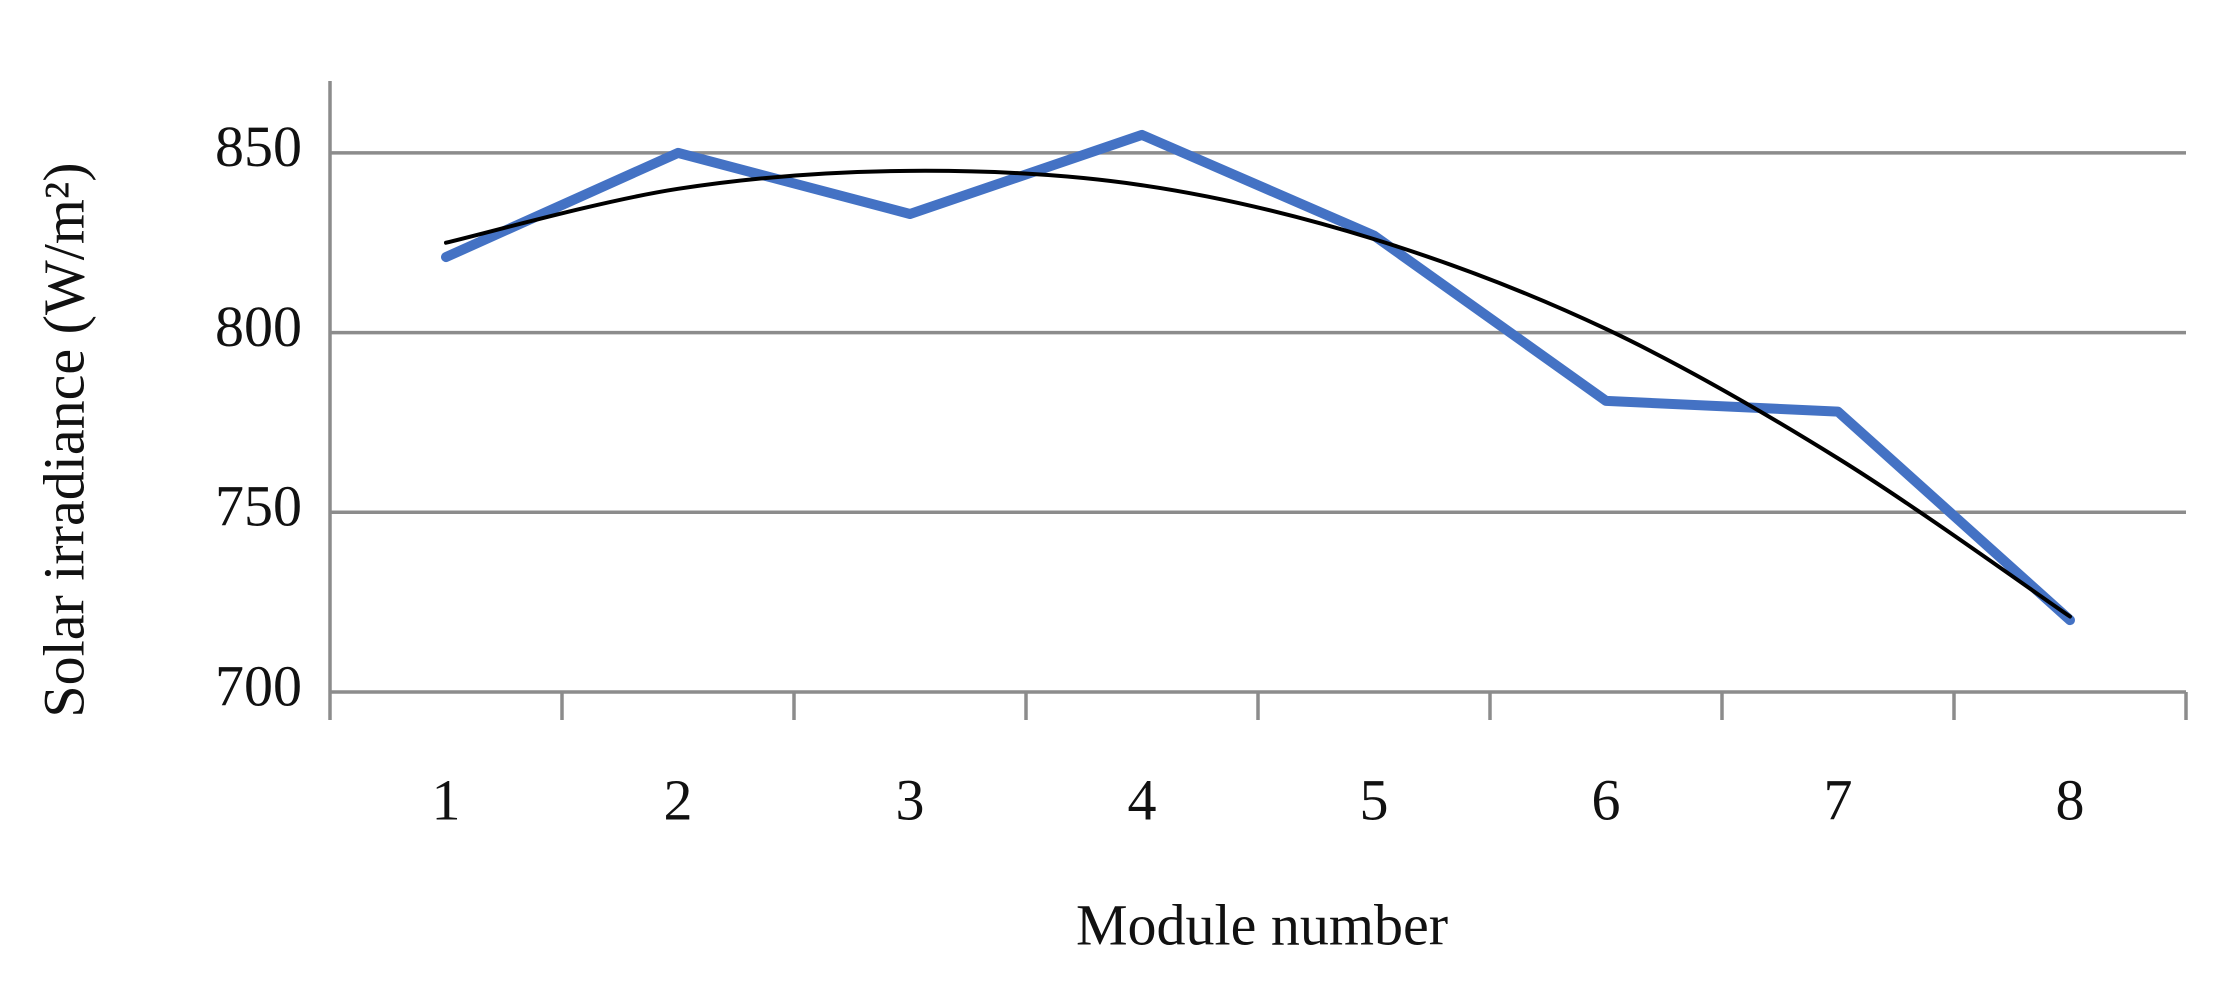 The width and height of the screenshot is (2220, 991). I want to click on y-tick-label: 750, so click(258, 506).